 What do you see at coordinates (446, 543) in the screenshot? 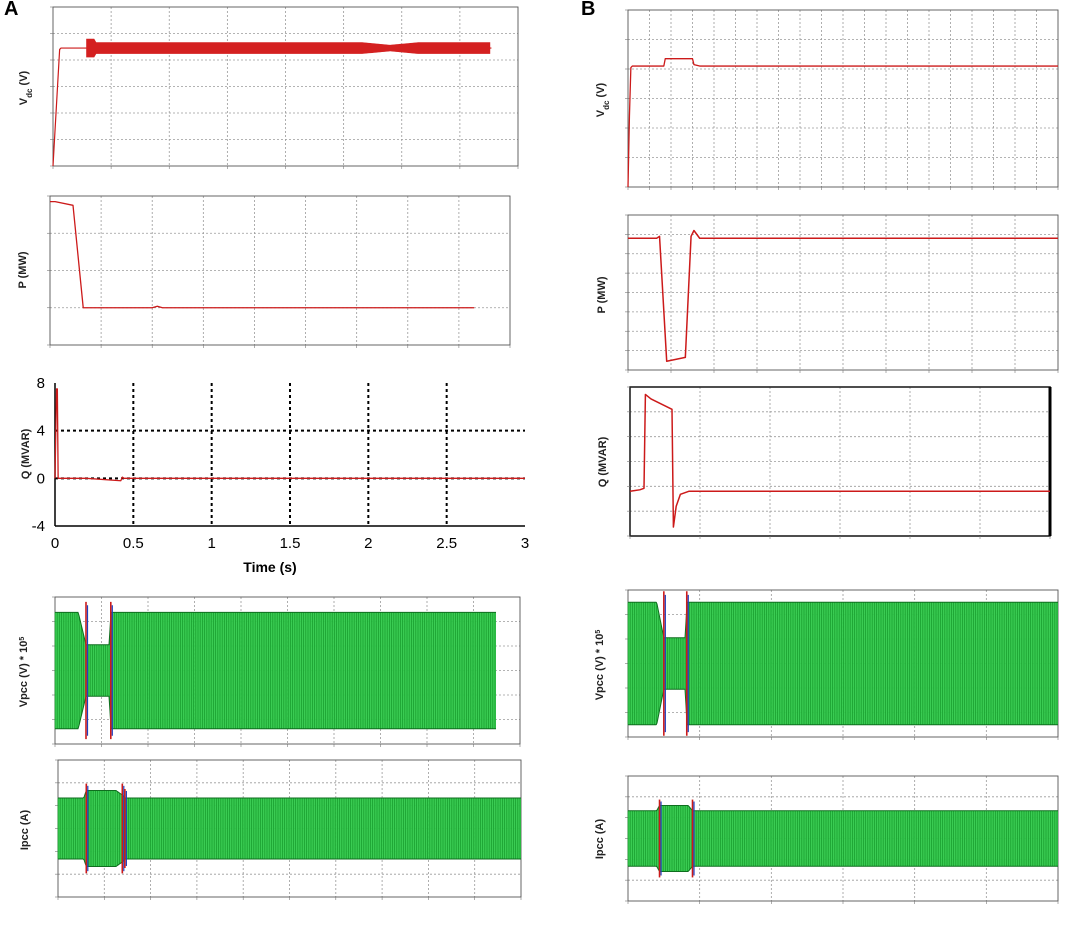
I see `x-tick-label: 2.5` at bounding box center [446, 543].